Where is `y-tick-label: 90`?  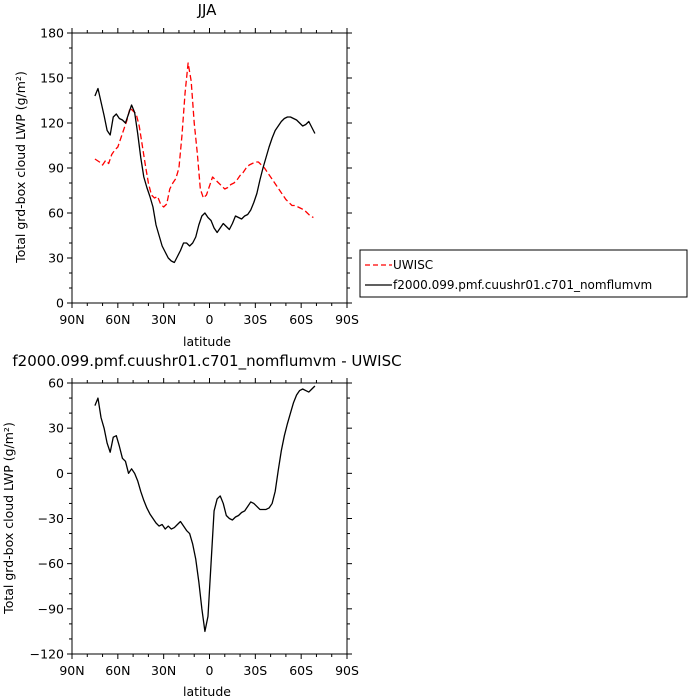
y-tick-label: 90 is located at coordinates (56, 168).